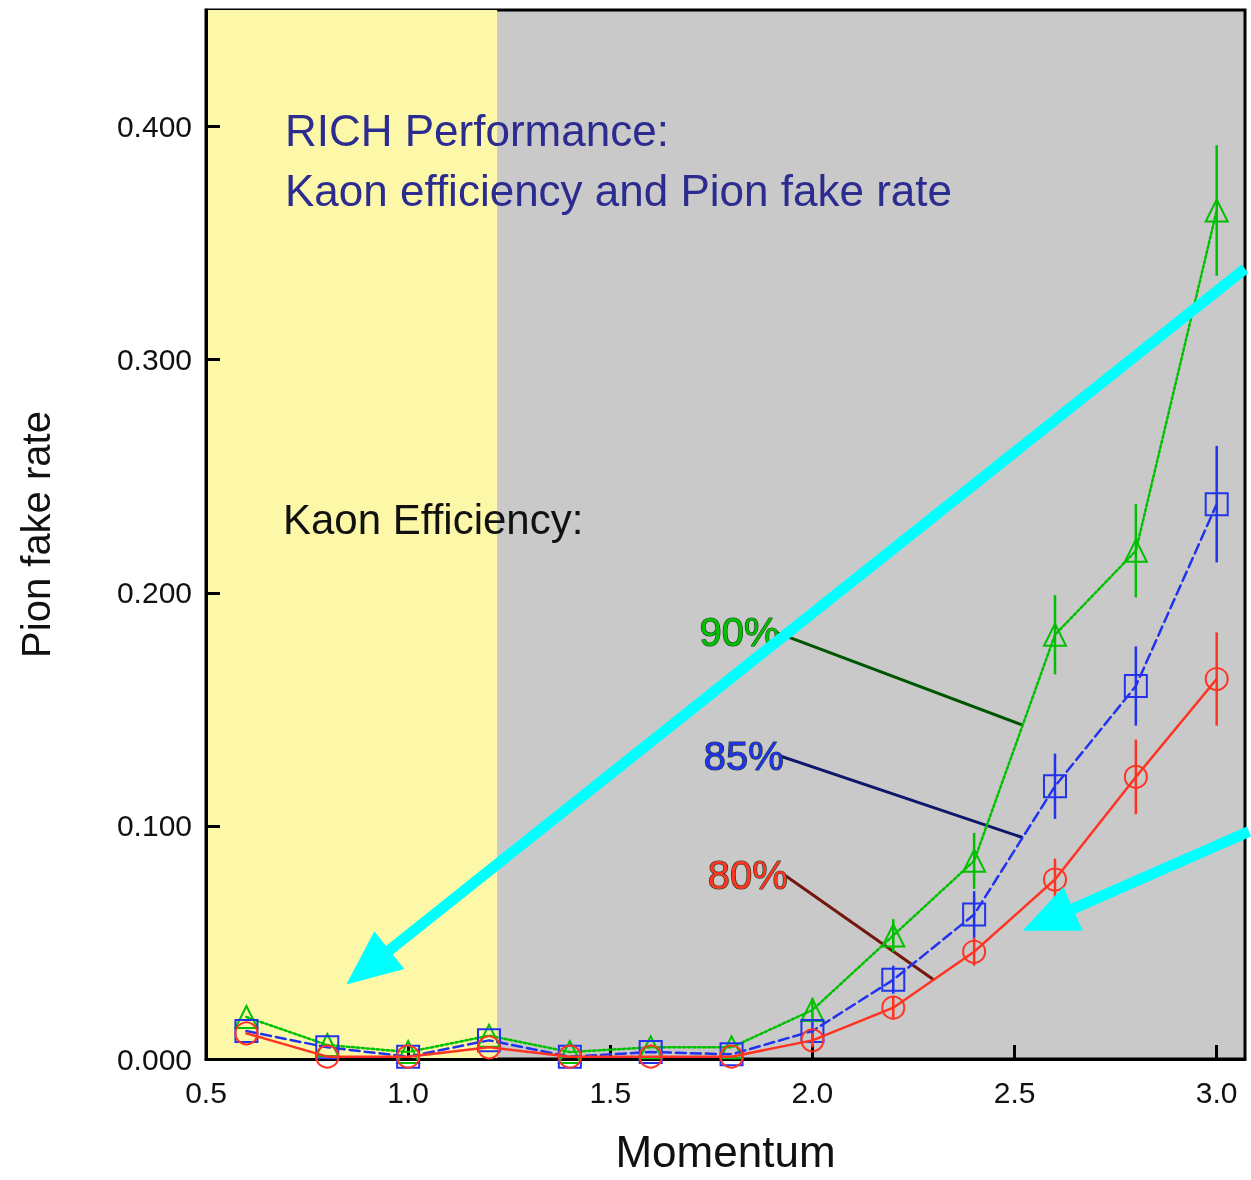  I want to click on y-axis-title: Pion fake rate, so click(36, 534).